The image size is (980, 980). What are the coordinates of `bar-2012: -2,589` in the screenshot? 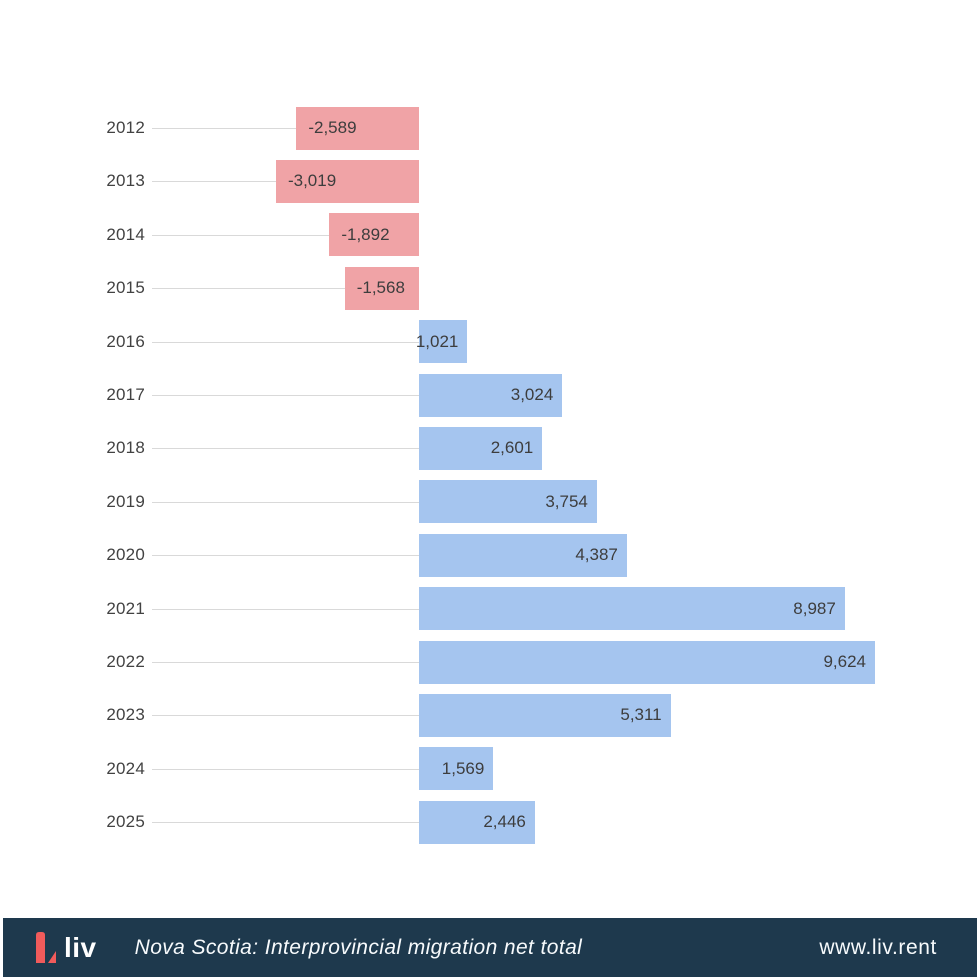 It's located at (357, 128).